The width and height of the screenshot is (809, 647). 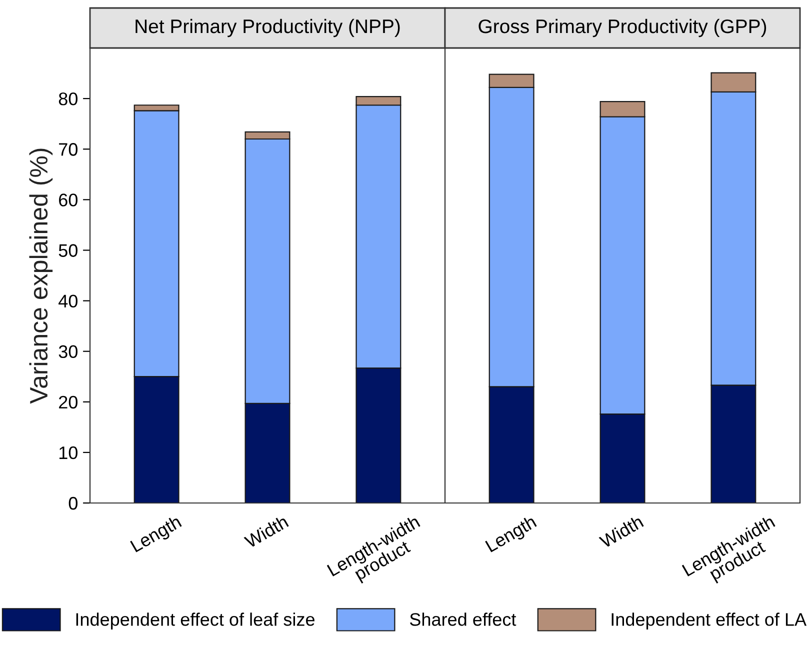 What do you see at coordinates (68, 453) in the screenshot?
I see `y-tick-label: 10` at bounding box center [68, 453].